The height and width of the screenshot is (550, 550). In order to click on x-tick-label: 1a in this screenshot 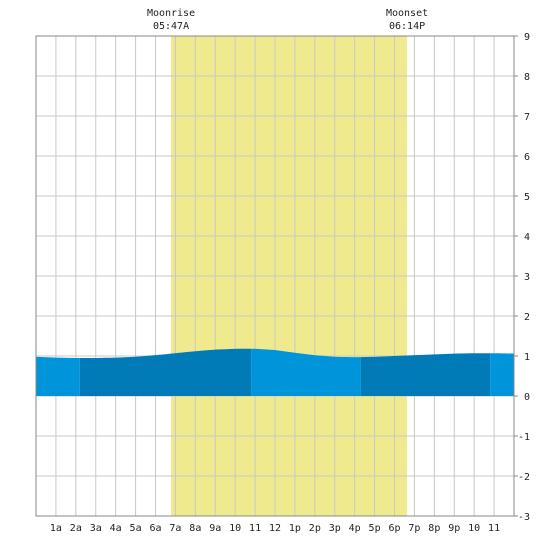, I will do `click(56, 528)`.